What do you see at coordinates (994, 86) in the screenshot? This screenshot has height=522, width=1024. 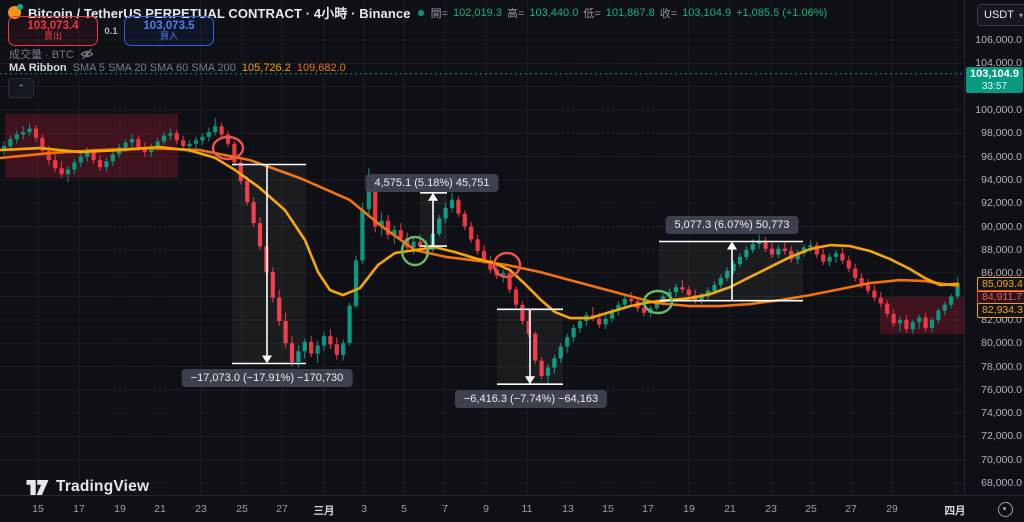 I see `bar-countdown: 33:57` at bounding box center [994, 86].